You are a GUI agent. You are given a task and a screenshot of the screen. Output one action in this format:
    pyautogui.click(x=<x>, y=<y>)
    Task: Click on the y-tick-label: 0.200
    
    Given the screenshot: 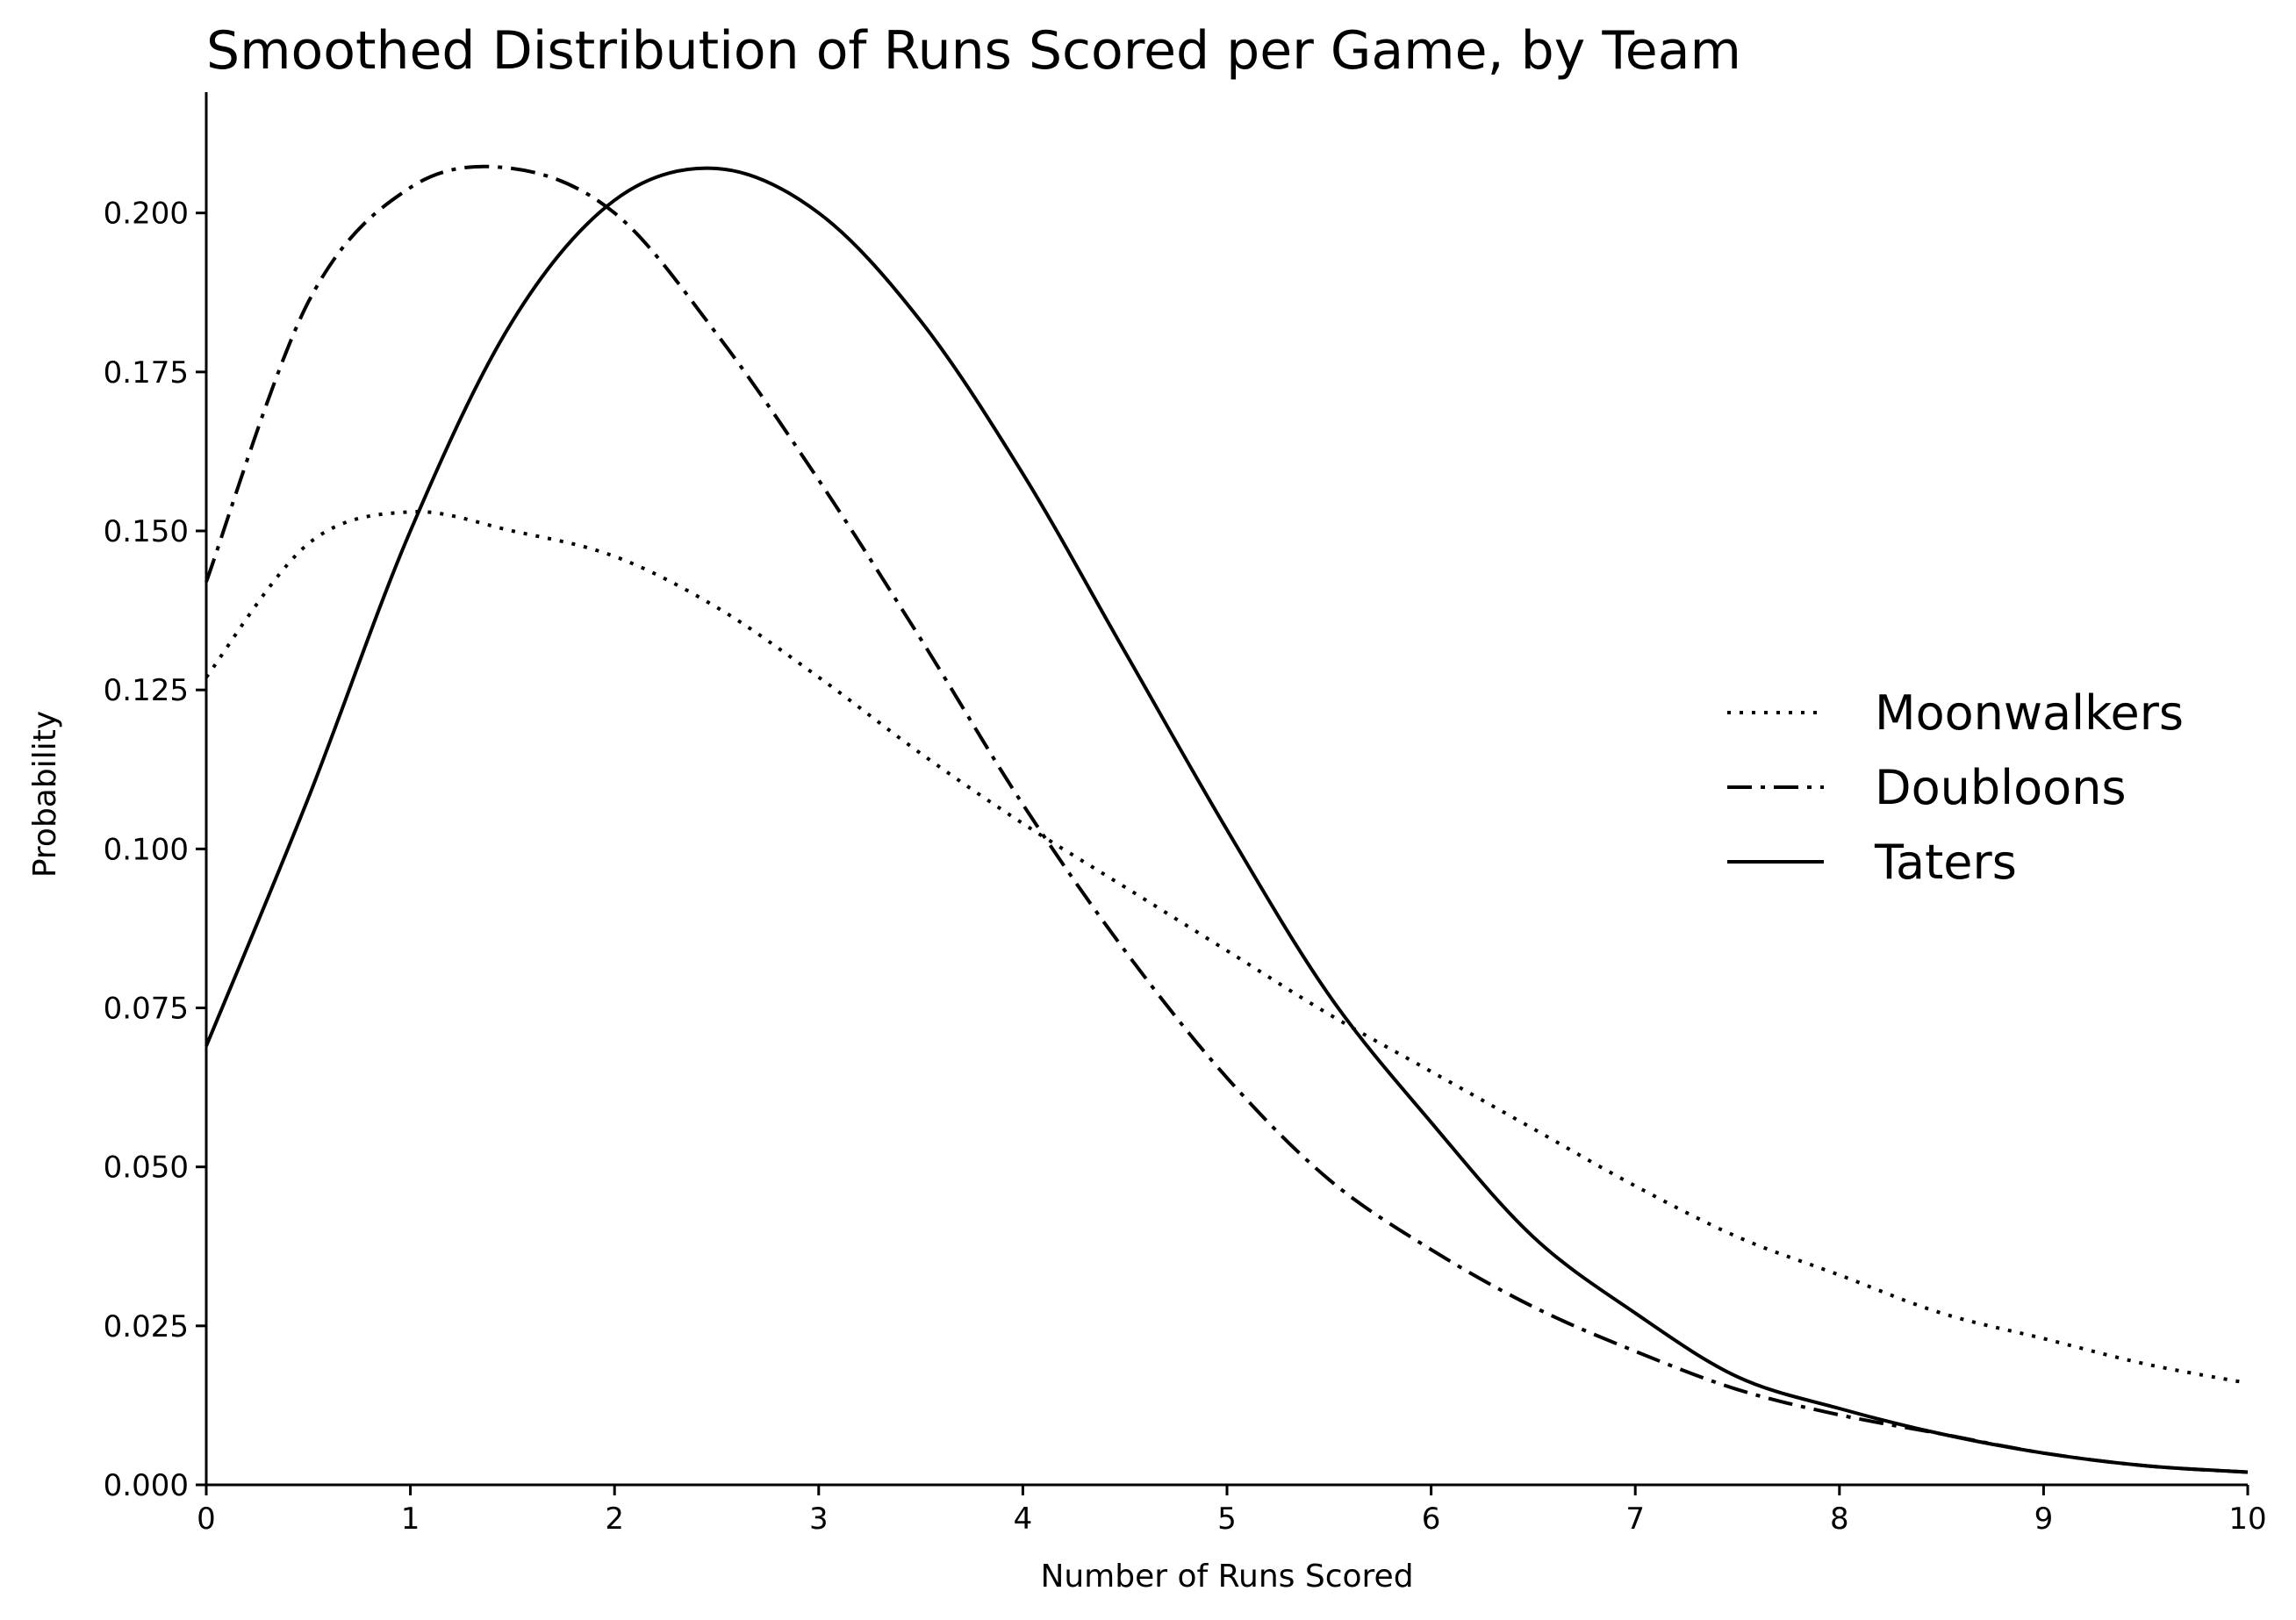 What is the action you would take?
    pyautogui.click(x=146, y=214)
    